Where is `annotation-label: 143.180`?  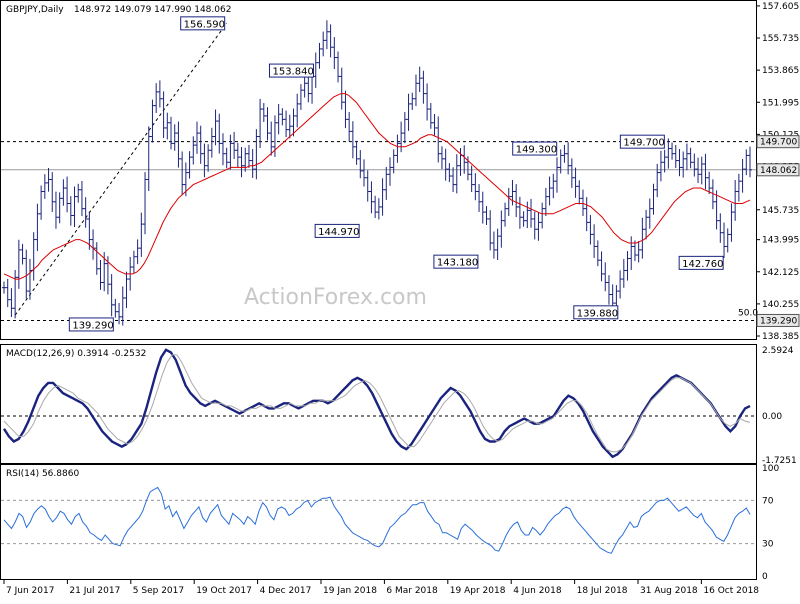
annotation-label: 143.180 is located at coordinates (457, 263).